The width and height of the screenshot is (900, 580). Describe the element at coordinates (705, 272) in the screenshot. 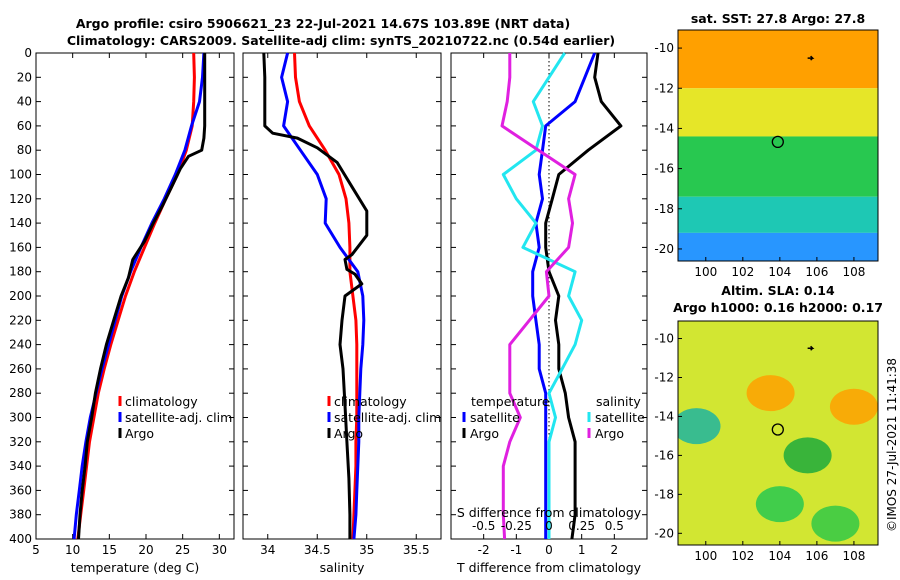

I see `sst-map-xtick-label: 100` at that location.